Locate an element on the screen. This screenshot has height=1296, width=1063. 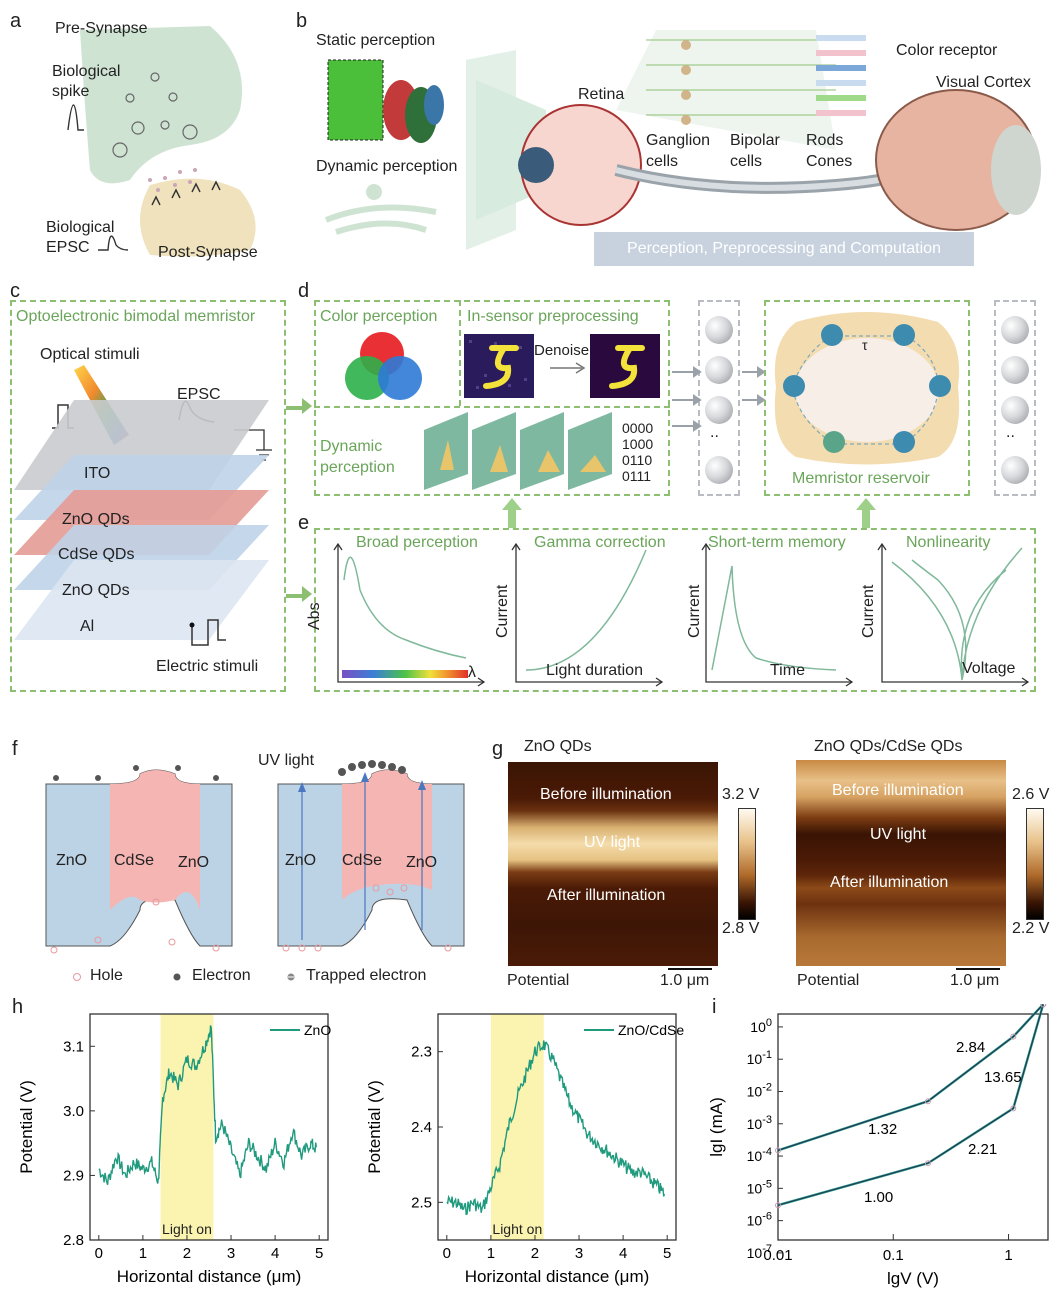
band-diagram is located at coordinates (255, 857).